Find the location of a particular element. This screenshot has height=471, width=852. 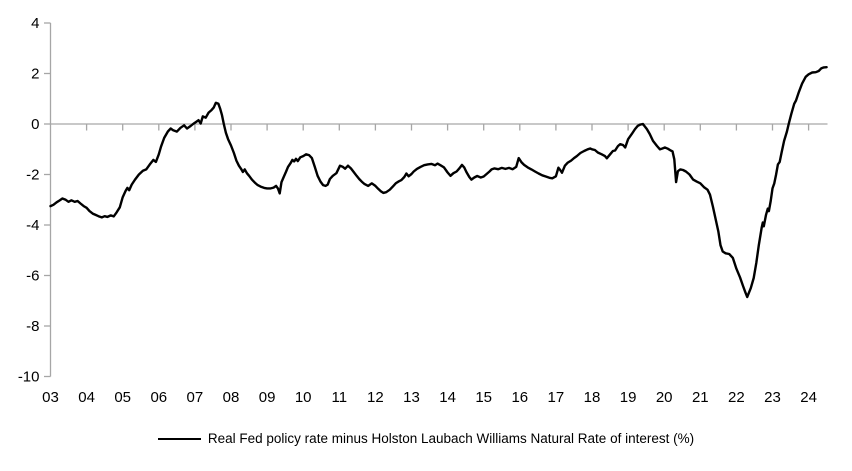

x-tick-label: 18 is located at coordinates (592, 397).